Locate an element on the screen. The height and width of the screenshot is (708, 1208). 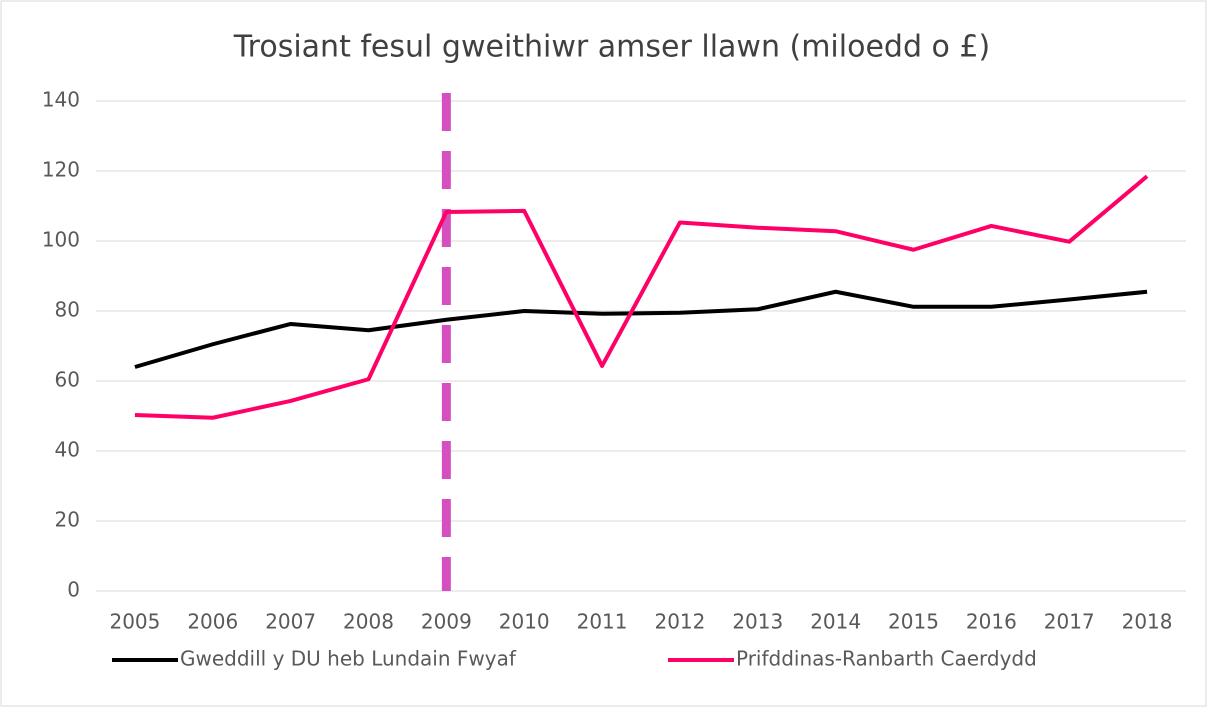
x-tick-label: 2005 is located at coordinates (134, 622).